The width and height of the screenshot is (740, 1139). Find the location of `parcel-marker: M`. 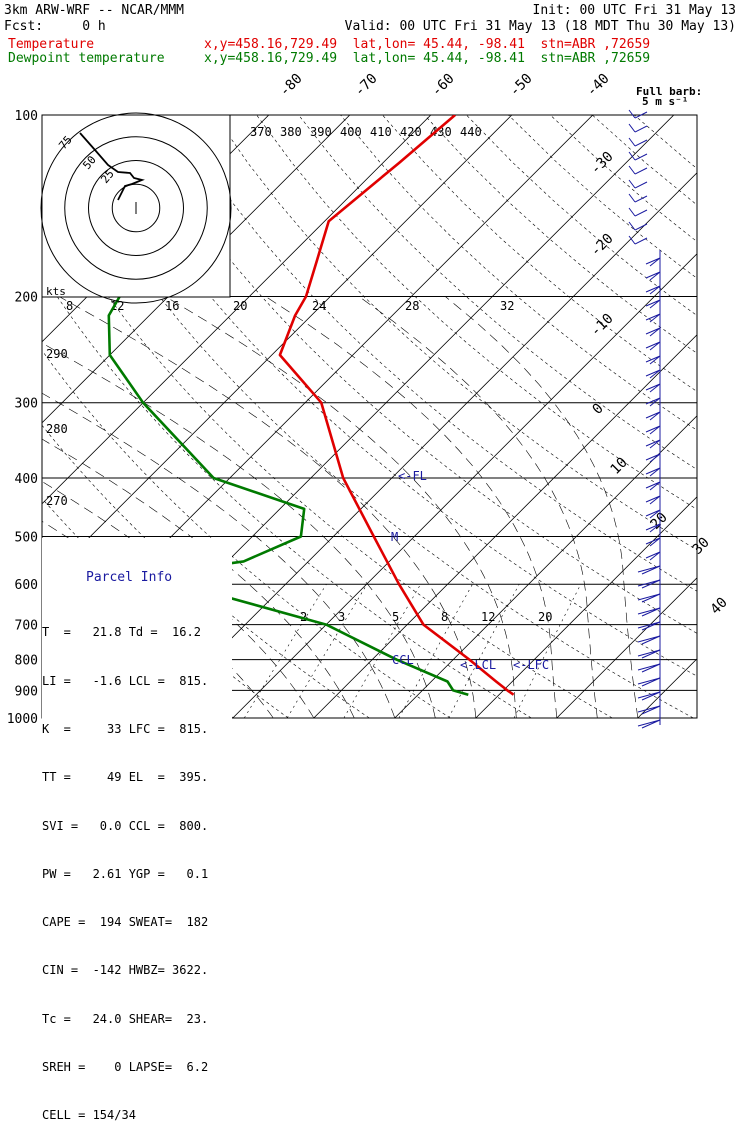

parcel-marker: M is located at coordinates (394, 537).